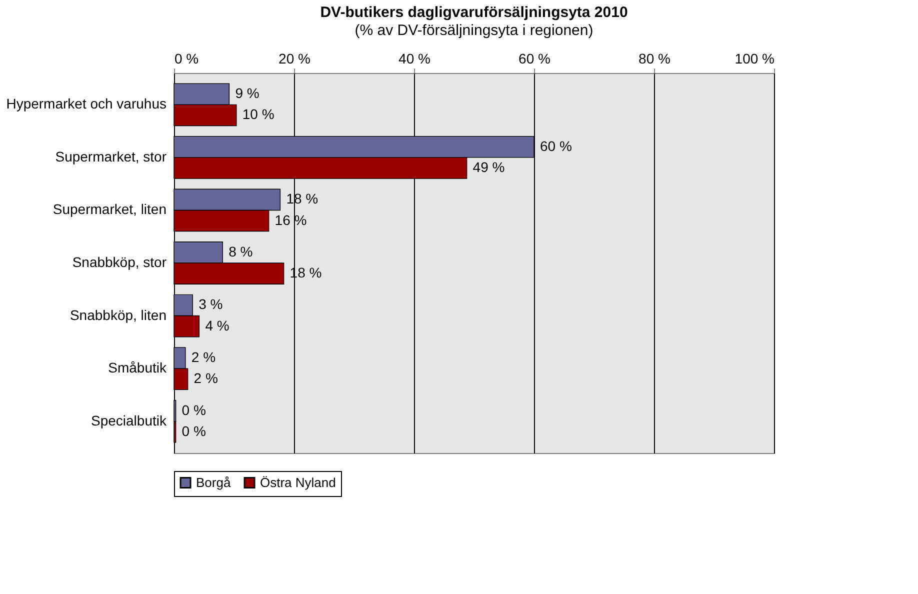  What do you see at coordinates (217, 325) in the screenshot?
I see `data-label: 4 %` at bounding box center [217, 325].